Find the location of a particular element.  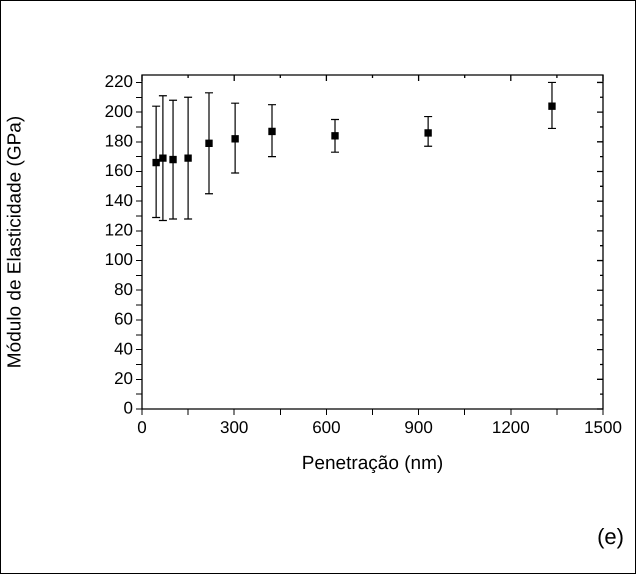

y-tick-label: 80 is located at coordinates (123, 289).